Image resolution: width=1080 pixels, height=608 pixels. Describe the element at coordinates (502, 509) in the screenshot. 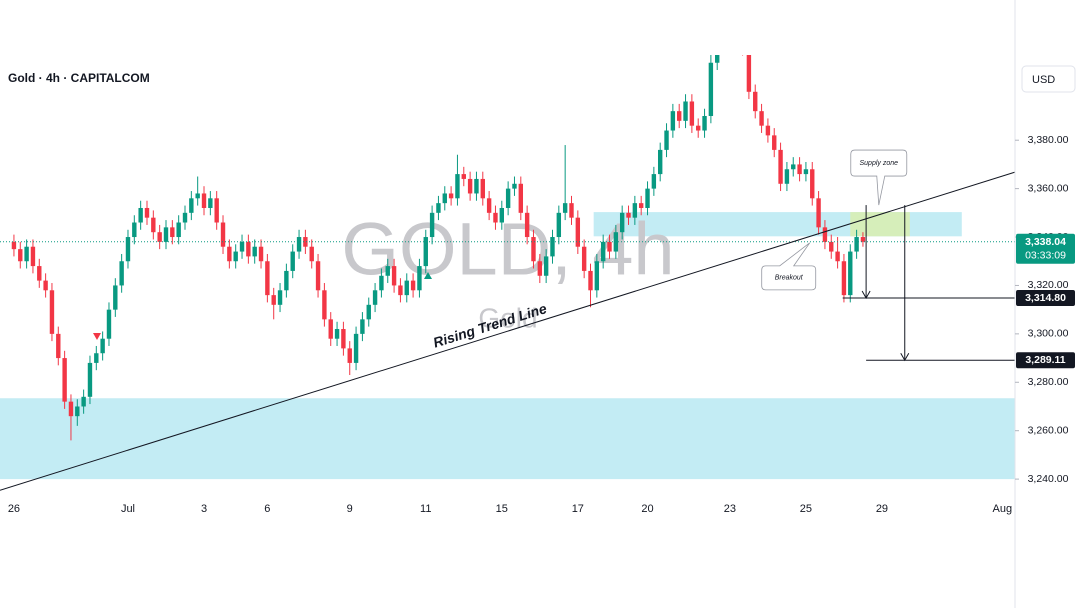

I see `x-tick-label: 15` at that location.